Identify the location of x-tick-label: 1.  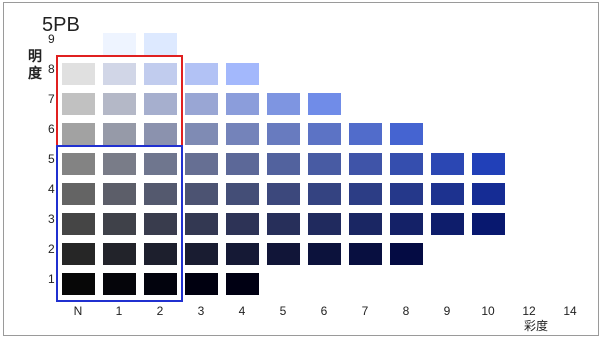
(119, 311).